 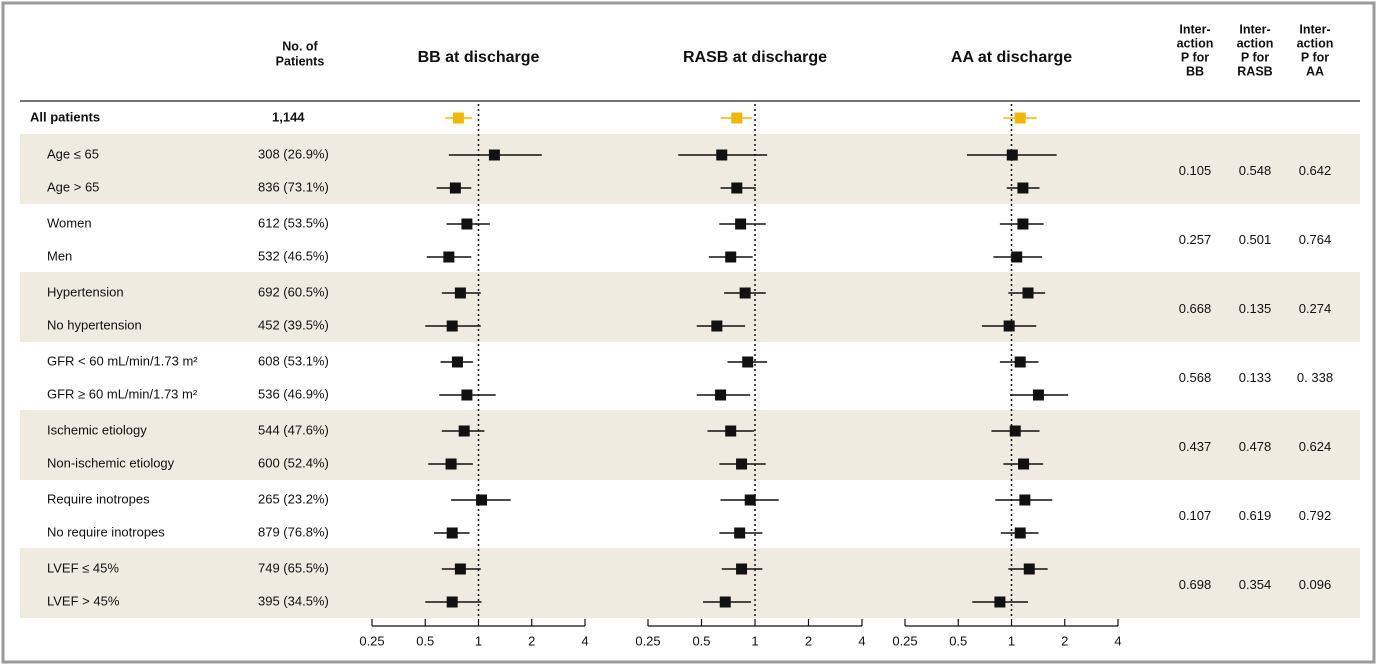 I want to click on patient-count: 536 (46.9%), so click(x=293, y=393).